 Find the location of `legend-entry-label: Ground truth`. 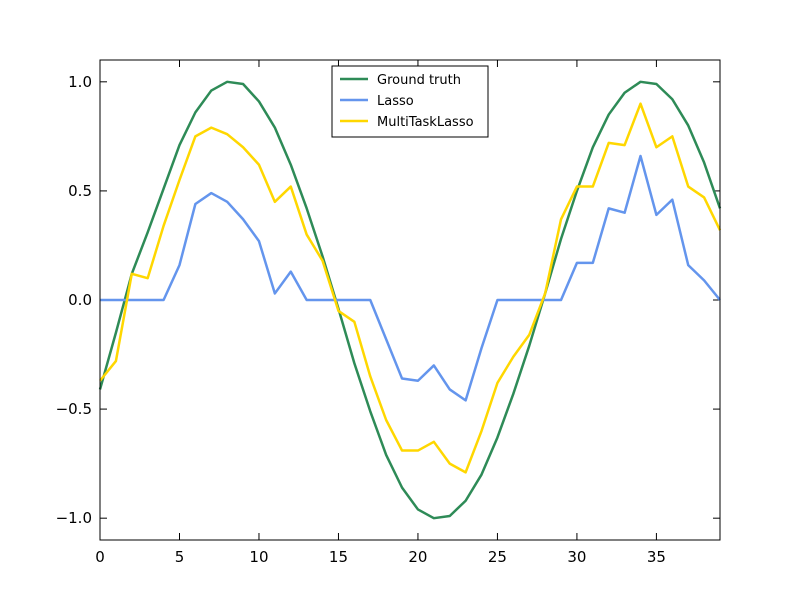

legend-entry-label: Ground truth is located at coordinates (419, 80).